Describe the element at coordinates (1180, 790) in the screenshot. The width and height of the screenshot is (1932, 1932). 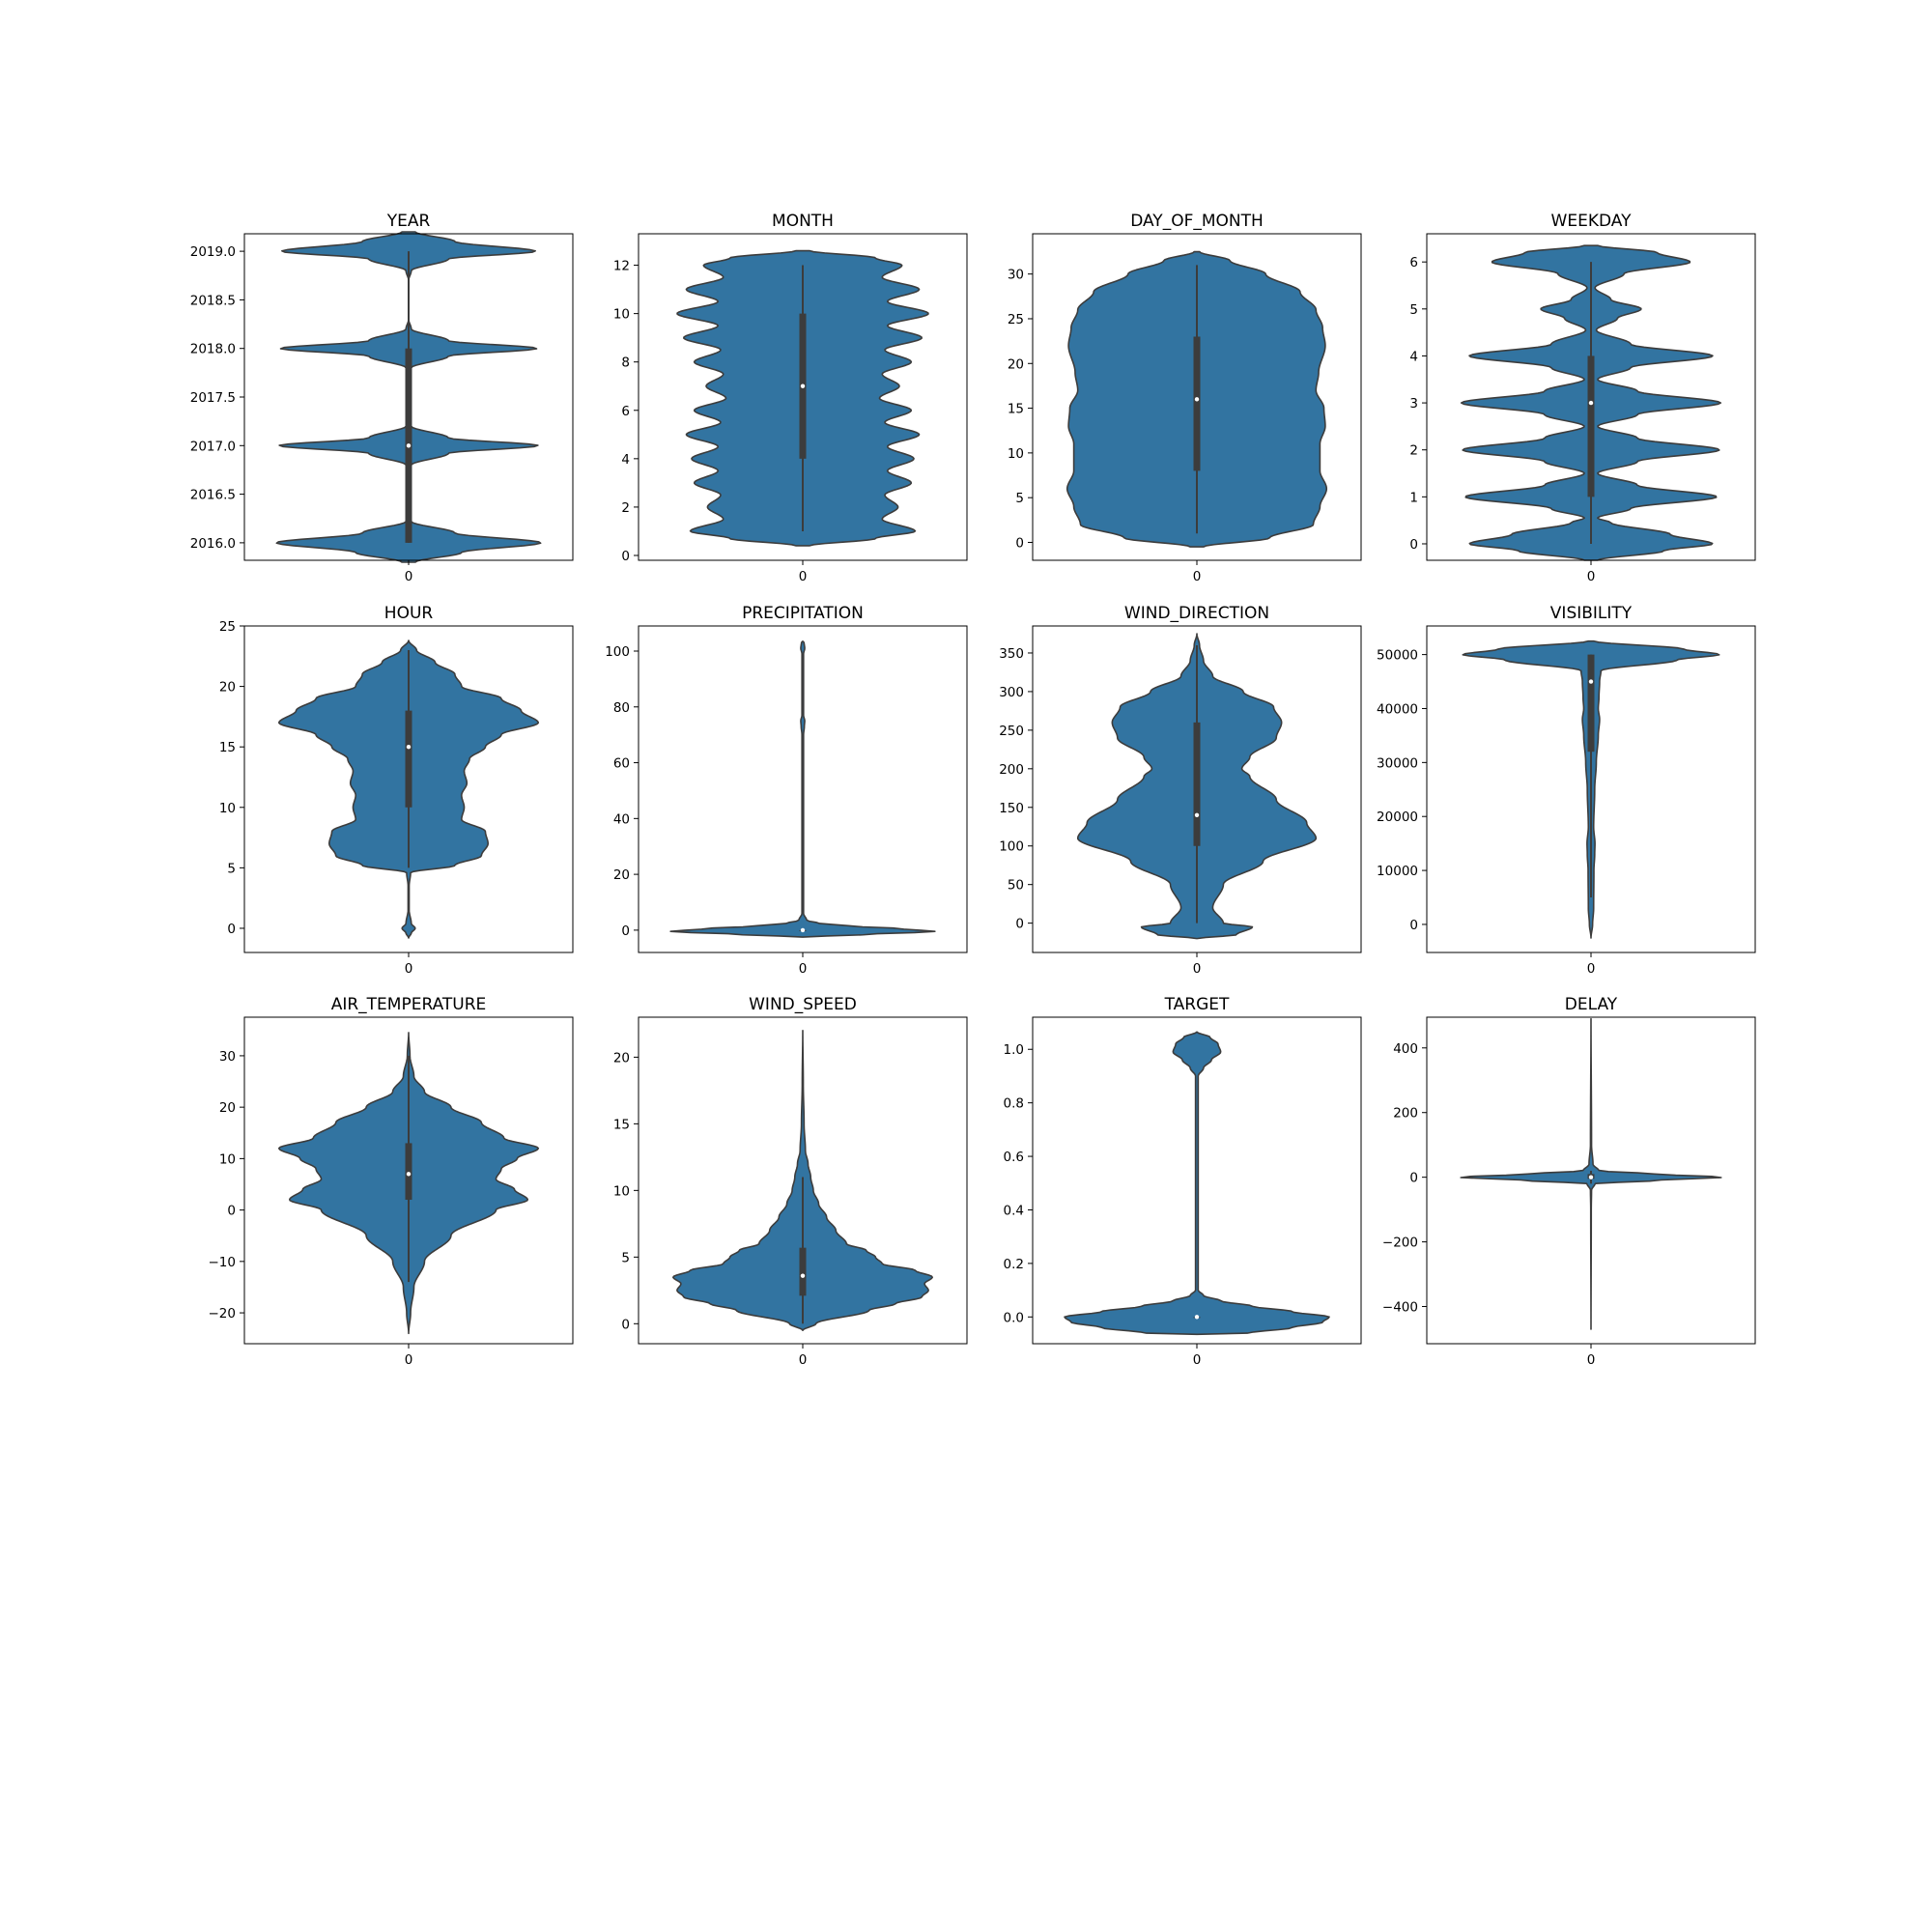
I see `subplot-wind-direction: WIND_DIRECTION 0 50 100 150 200 250 300 350 0` at that location.